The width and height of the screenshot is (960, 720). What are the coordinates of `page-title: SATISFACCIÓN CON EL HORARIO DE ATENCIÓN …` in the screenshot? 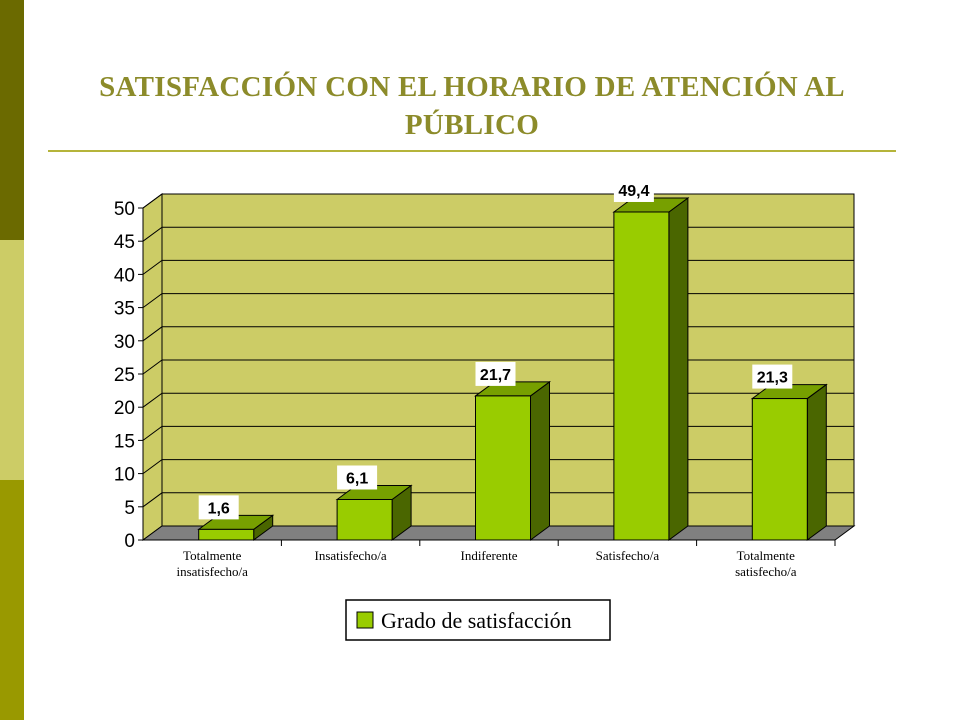 It's located at (472, 106).